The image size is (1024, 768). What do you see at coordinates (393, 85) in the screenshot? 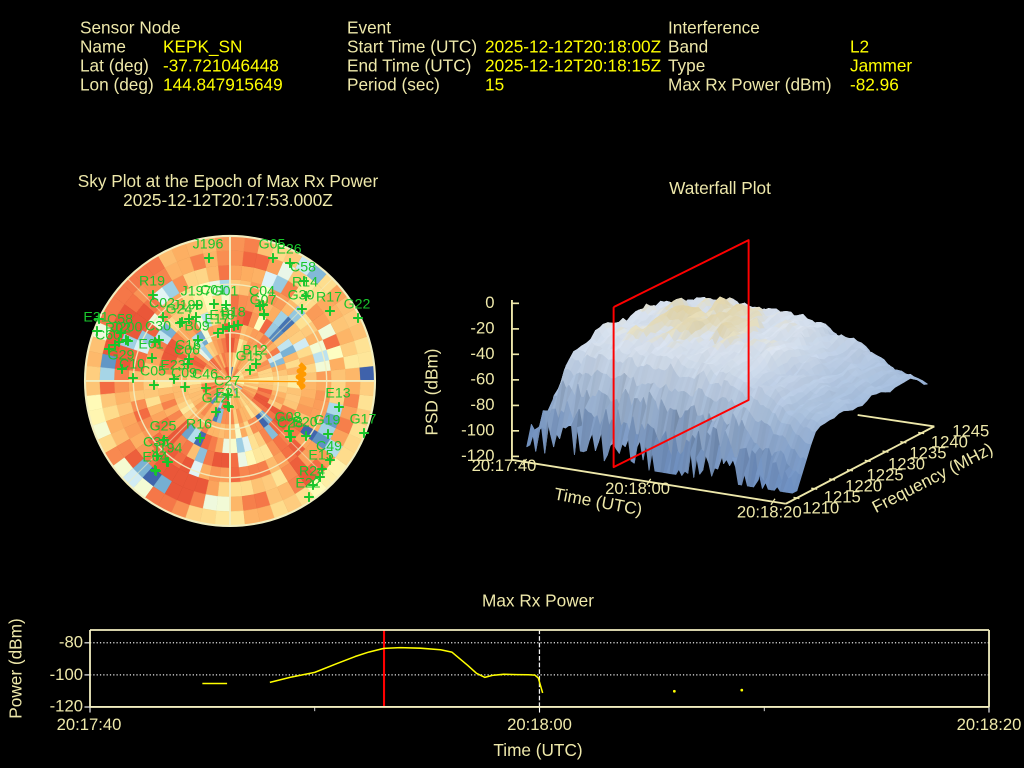
I see `svg-text: Period (sec)` at bounding box center [393, 85].